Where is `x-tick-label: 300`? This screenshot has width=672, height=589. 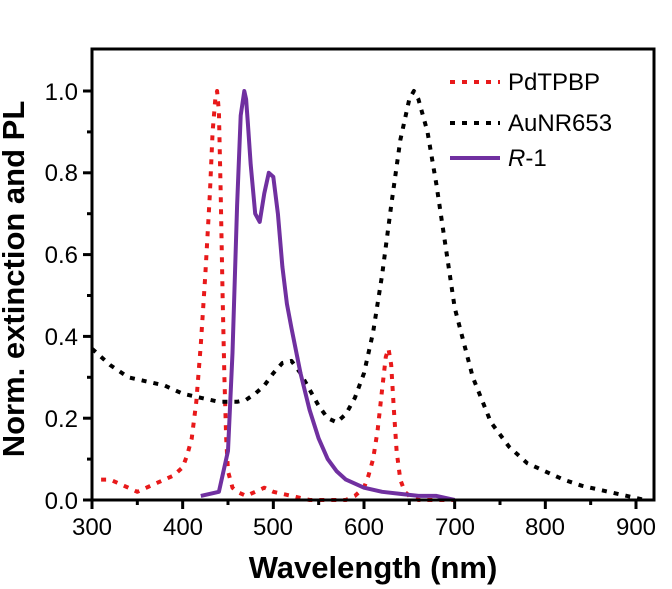 x-tick-label: 300 is located at coordinates (92, 527).